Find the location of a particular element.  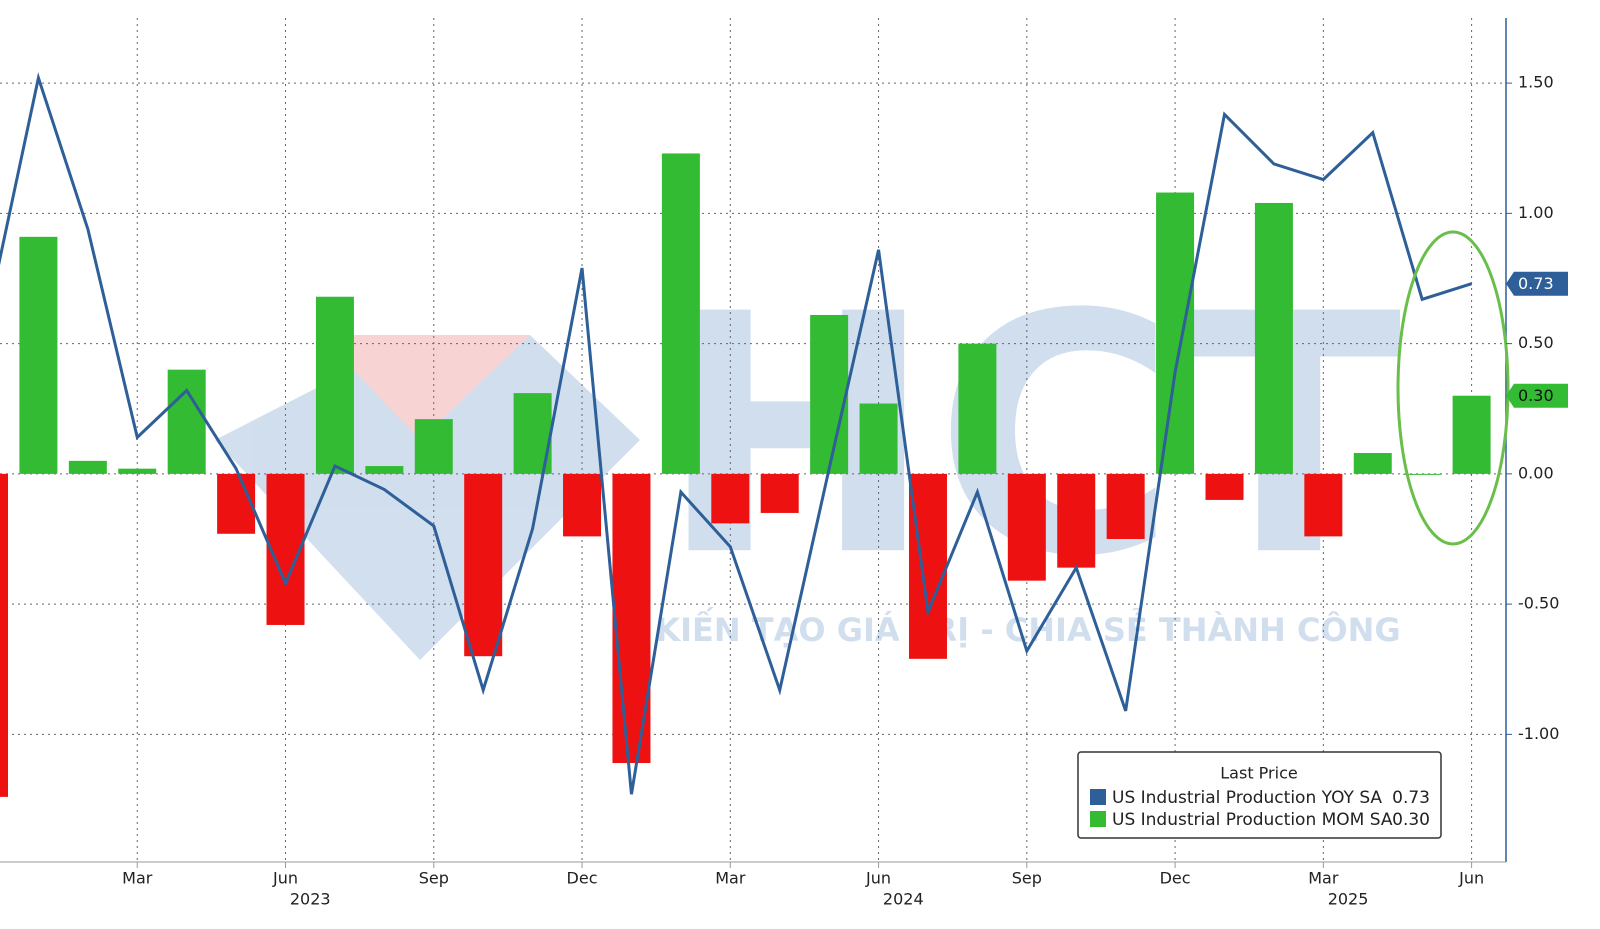

x-year-label: 2025 is located at coordinates (1348, 899).